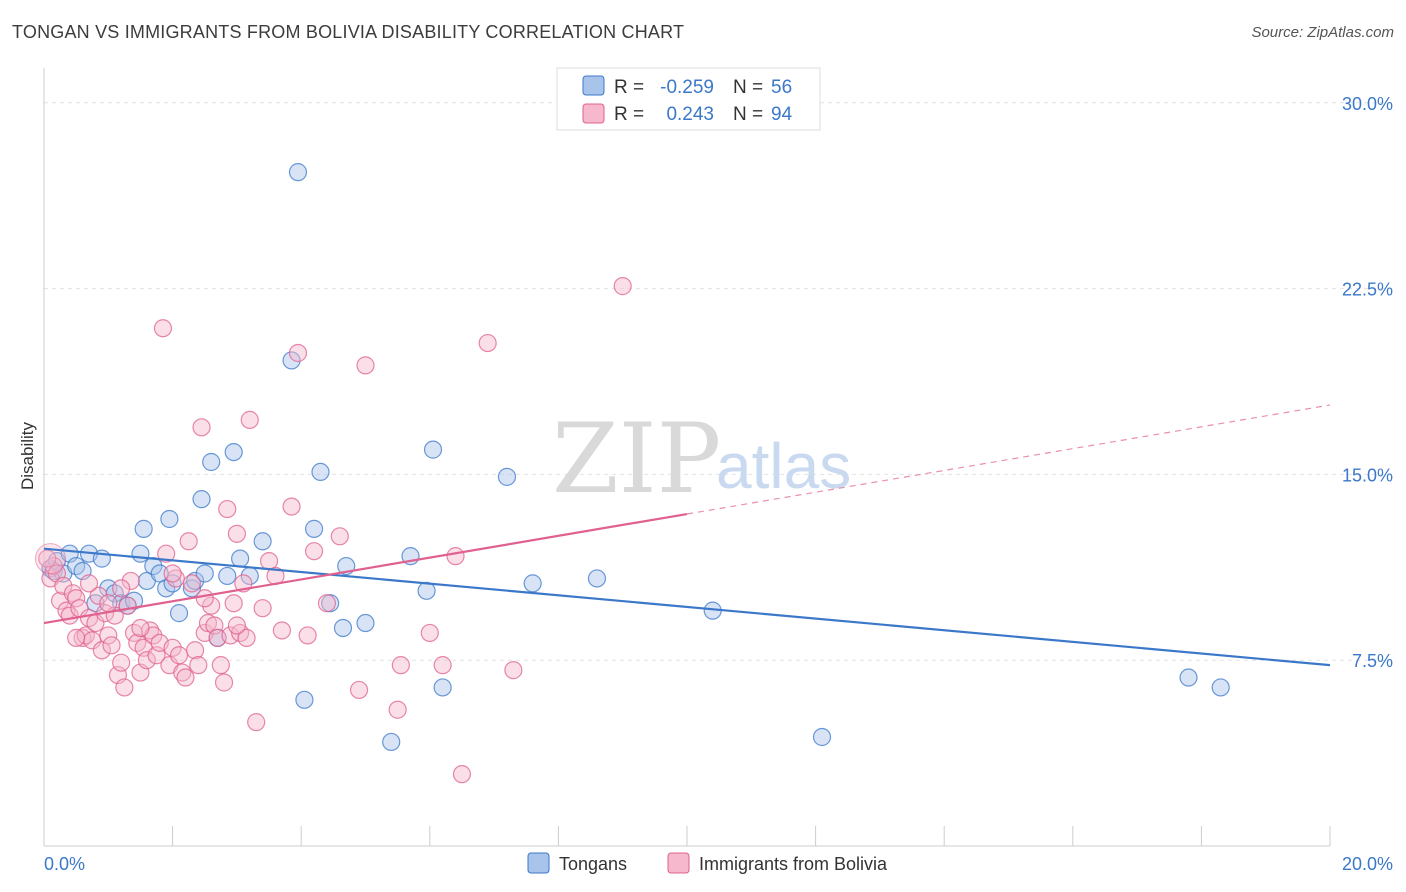 The height and width of the screenshot is (892, 1406). What do you see at coordinates (593, 85) in the screenshot?
I see `legend-swatch-tongans` at bounding box center [593, 85].